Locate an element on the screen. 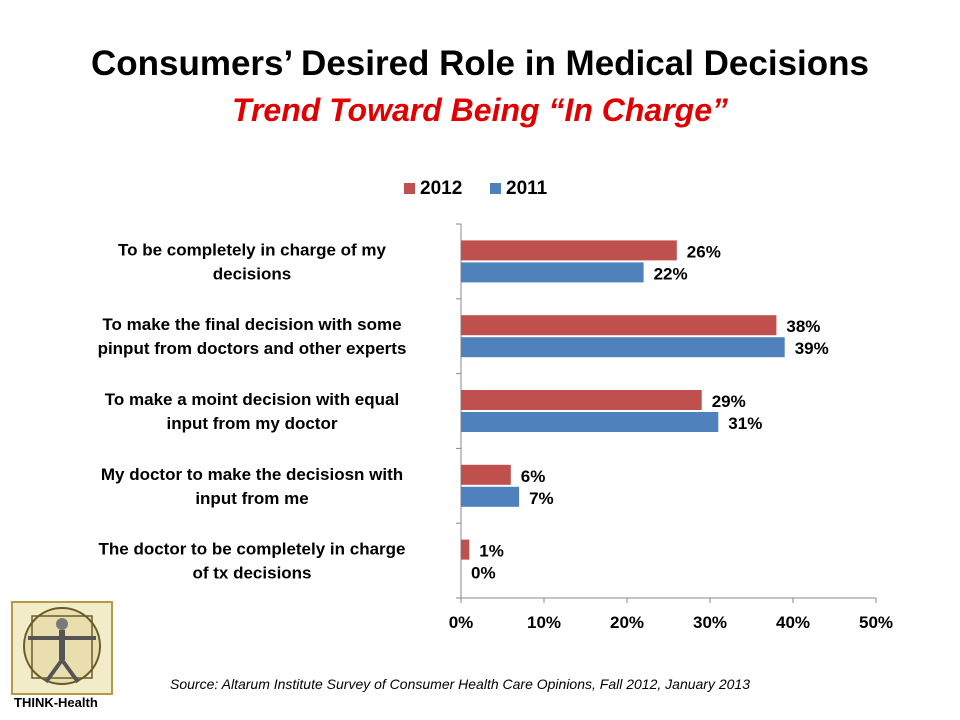  data-label-2011: 39% is located at coordinates (812, 348).